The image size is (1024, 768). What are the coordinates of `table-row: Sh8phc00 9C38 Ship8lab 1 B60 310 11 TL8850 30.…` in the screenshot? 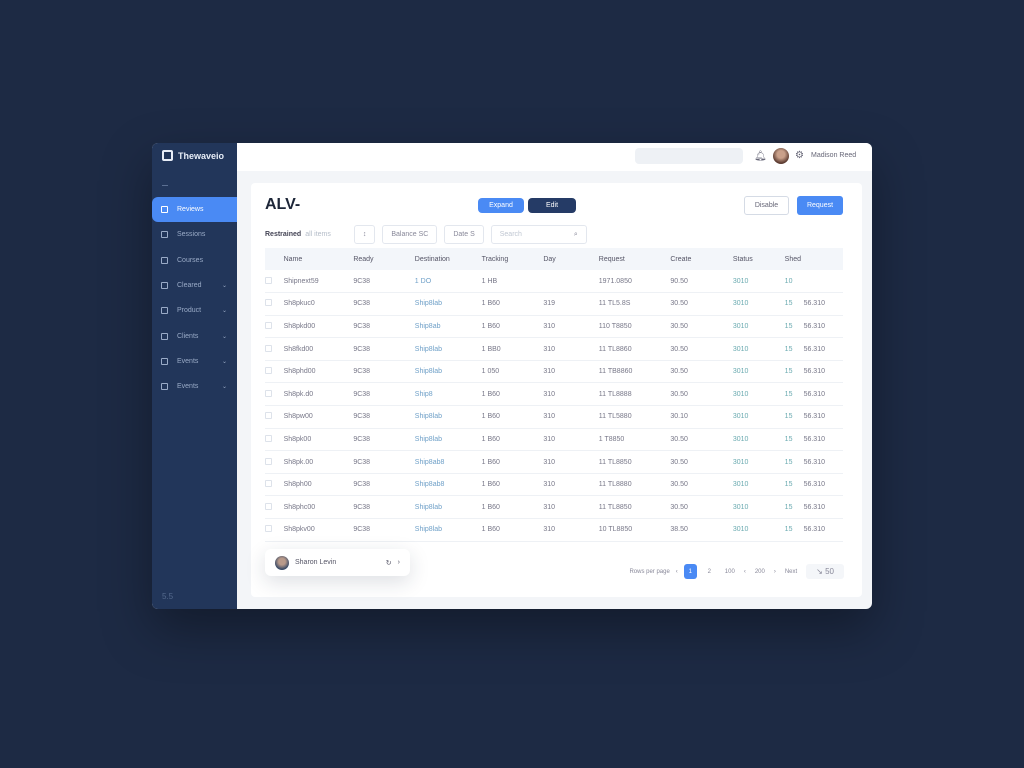 It's located at (554, 507).